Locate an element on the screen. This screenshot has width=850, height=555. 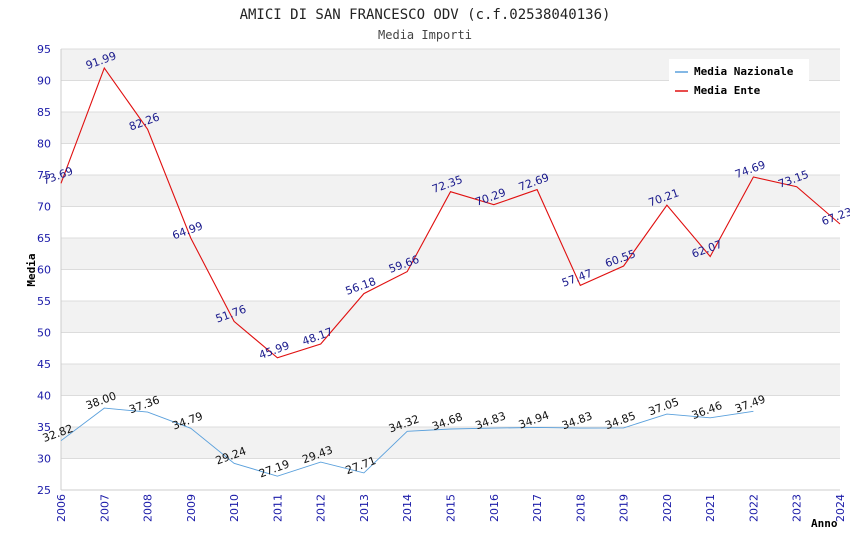
x-axis-label: Anno is located at coordinates (824, 523).